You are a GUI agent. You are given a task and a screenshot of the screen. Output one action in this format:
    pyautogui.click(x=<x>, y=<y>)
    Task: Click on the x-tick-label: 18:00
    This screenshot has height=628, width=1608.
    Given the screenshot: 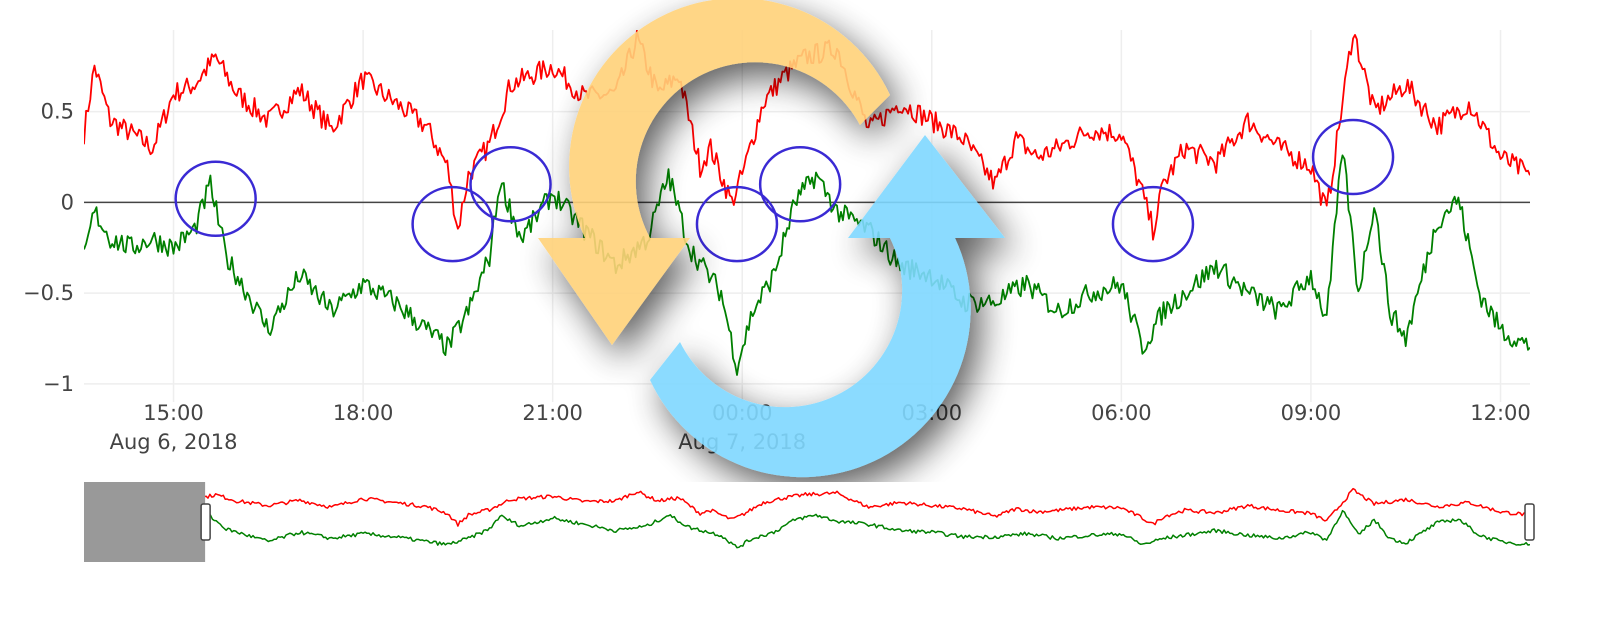 What is the action you would take?
    pyautogui.click(x=363, y=413)
    